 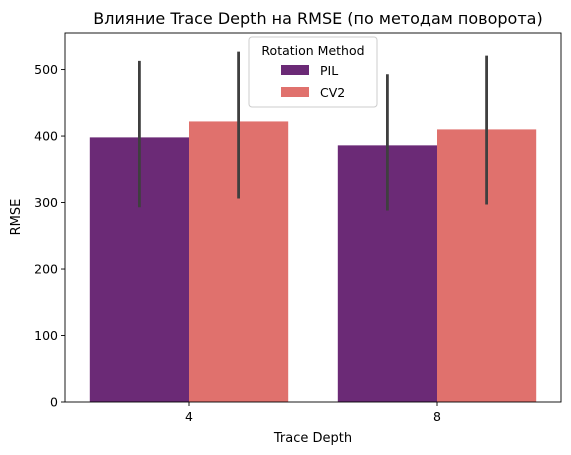 What do you see at coordinates (295, 70) in the screenshot?
I see `legend-swatch-pil` at bounding box center [295, 70].